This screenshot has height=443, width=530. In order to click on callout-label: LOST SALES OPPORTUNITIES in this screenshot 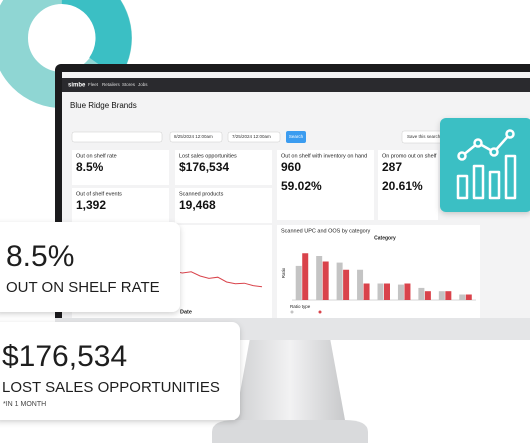, I will do `click(111, 387)`.